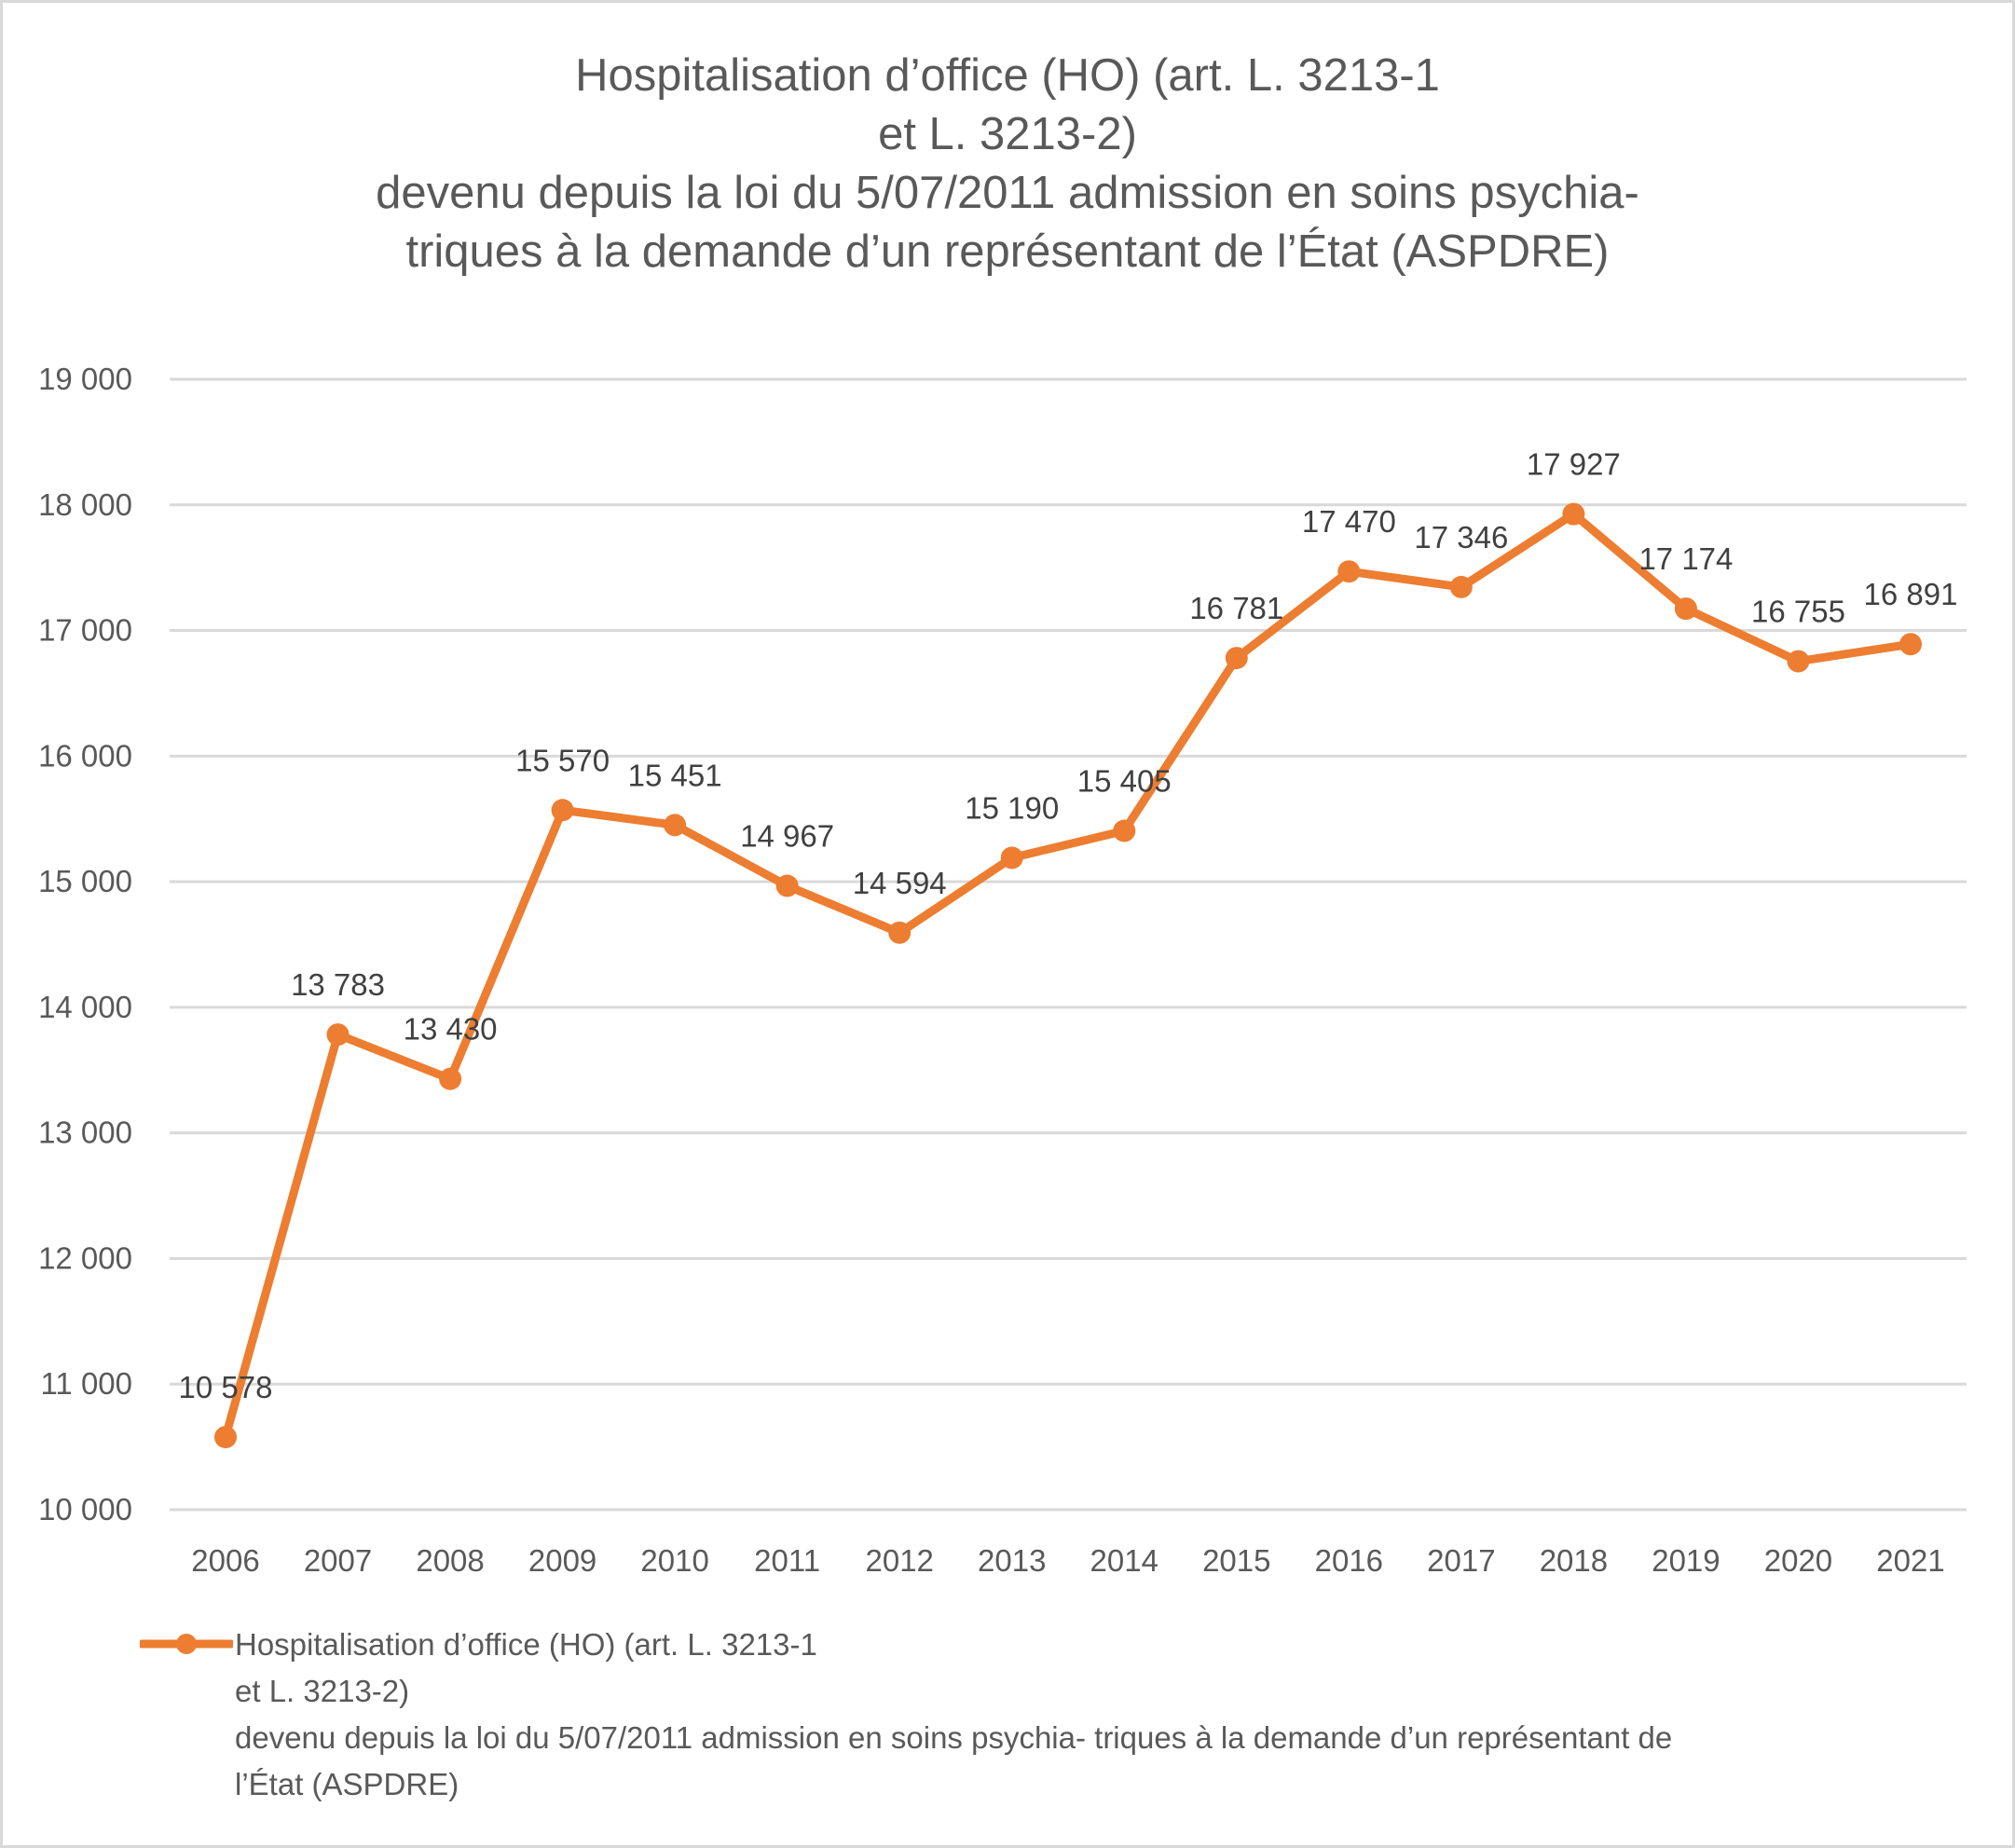 The height and width of the screenshot is (1848, 2015). I want to click on x-tick-label: 2017, so click(1461, 1560).